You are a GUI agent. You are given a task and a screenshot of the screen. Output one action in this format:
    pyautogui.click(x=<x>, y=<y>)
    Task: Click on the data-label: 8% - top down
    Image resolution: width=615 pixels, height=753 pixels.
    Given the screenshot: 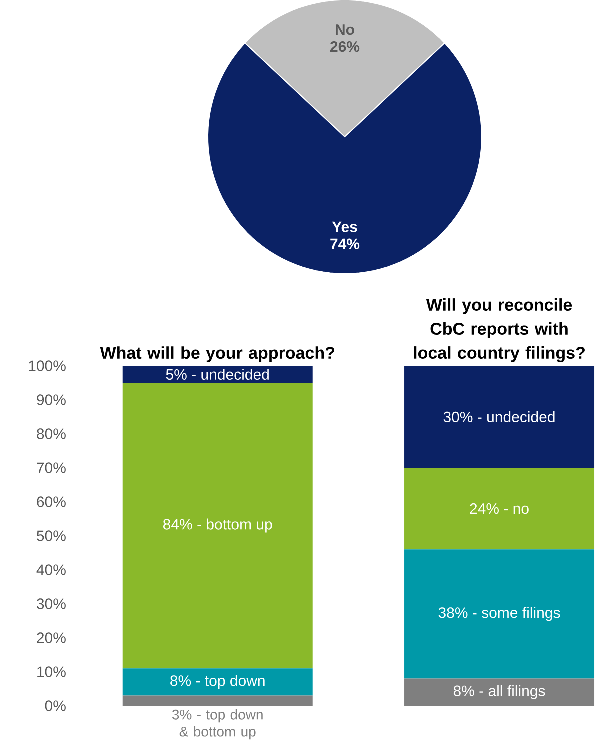 What is the action you would take?
    pyautogui.click(x=217, y=682)
    